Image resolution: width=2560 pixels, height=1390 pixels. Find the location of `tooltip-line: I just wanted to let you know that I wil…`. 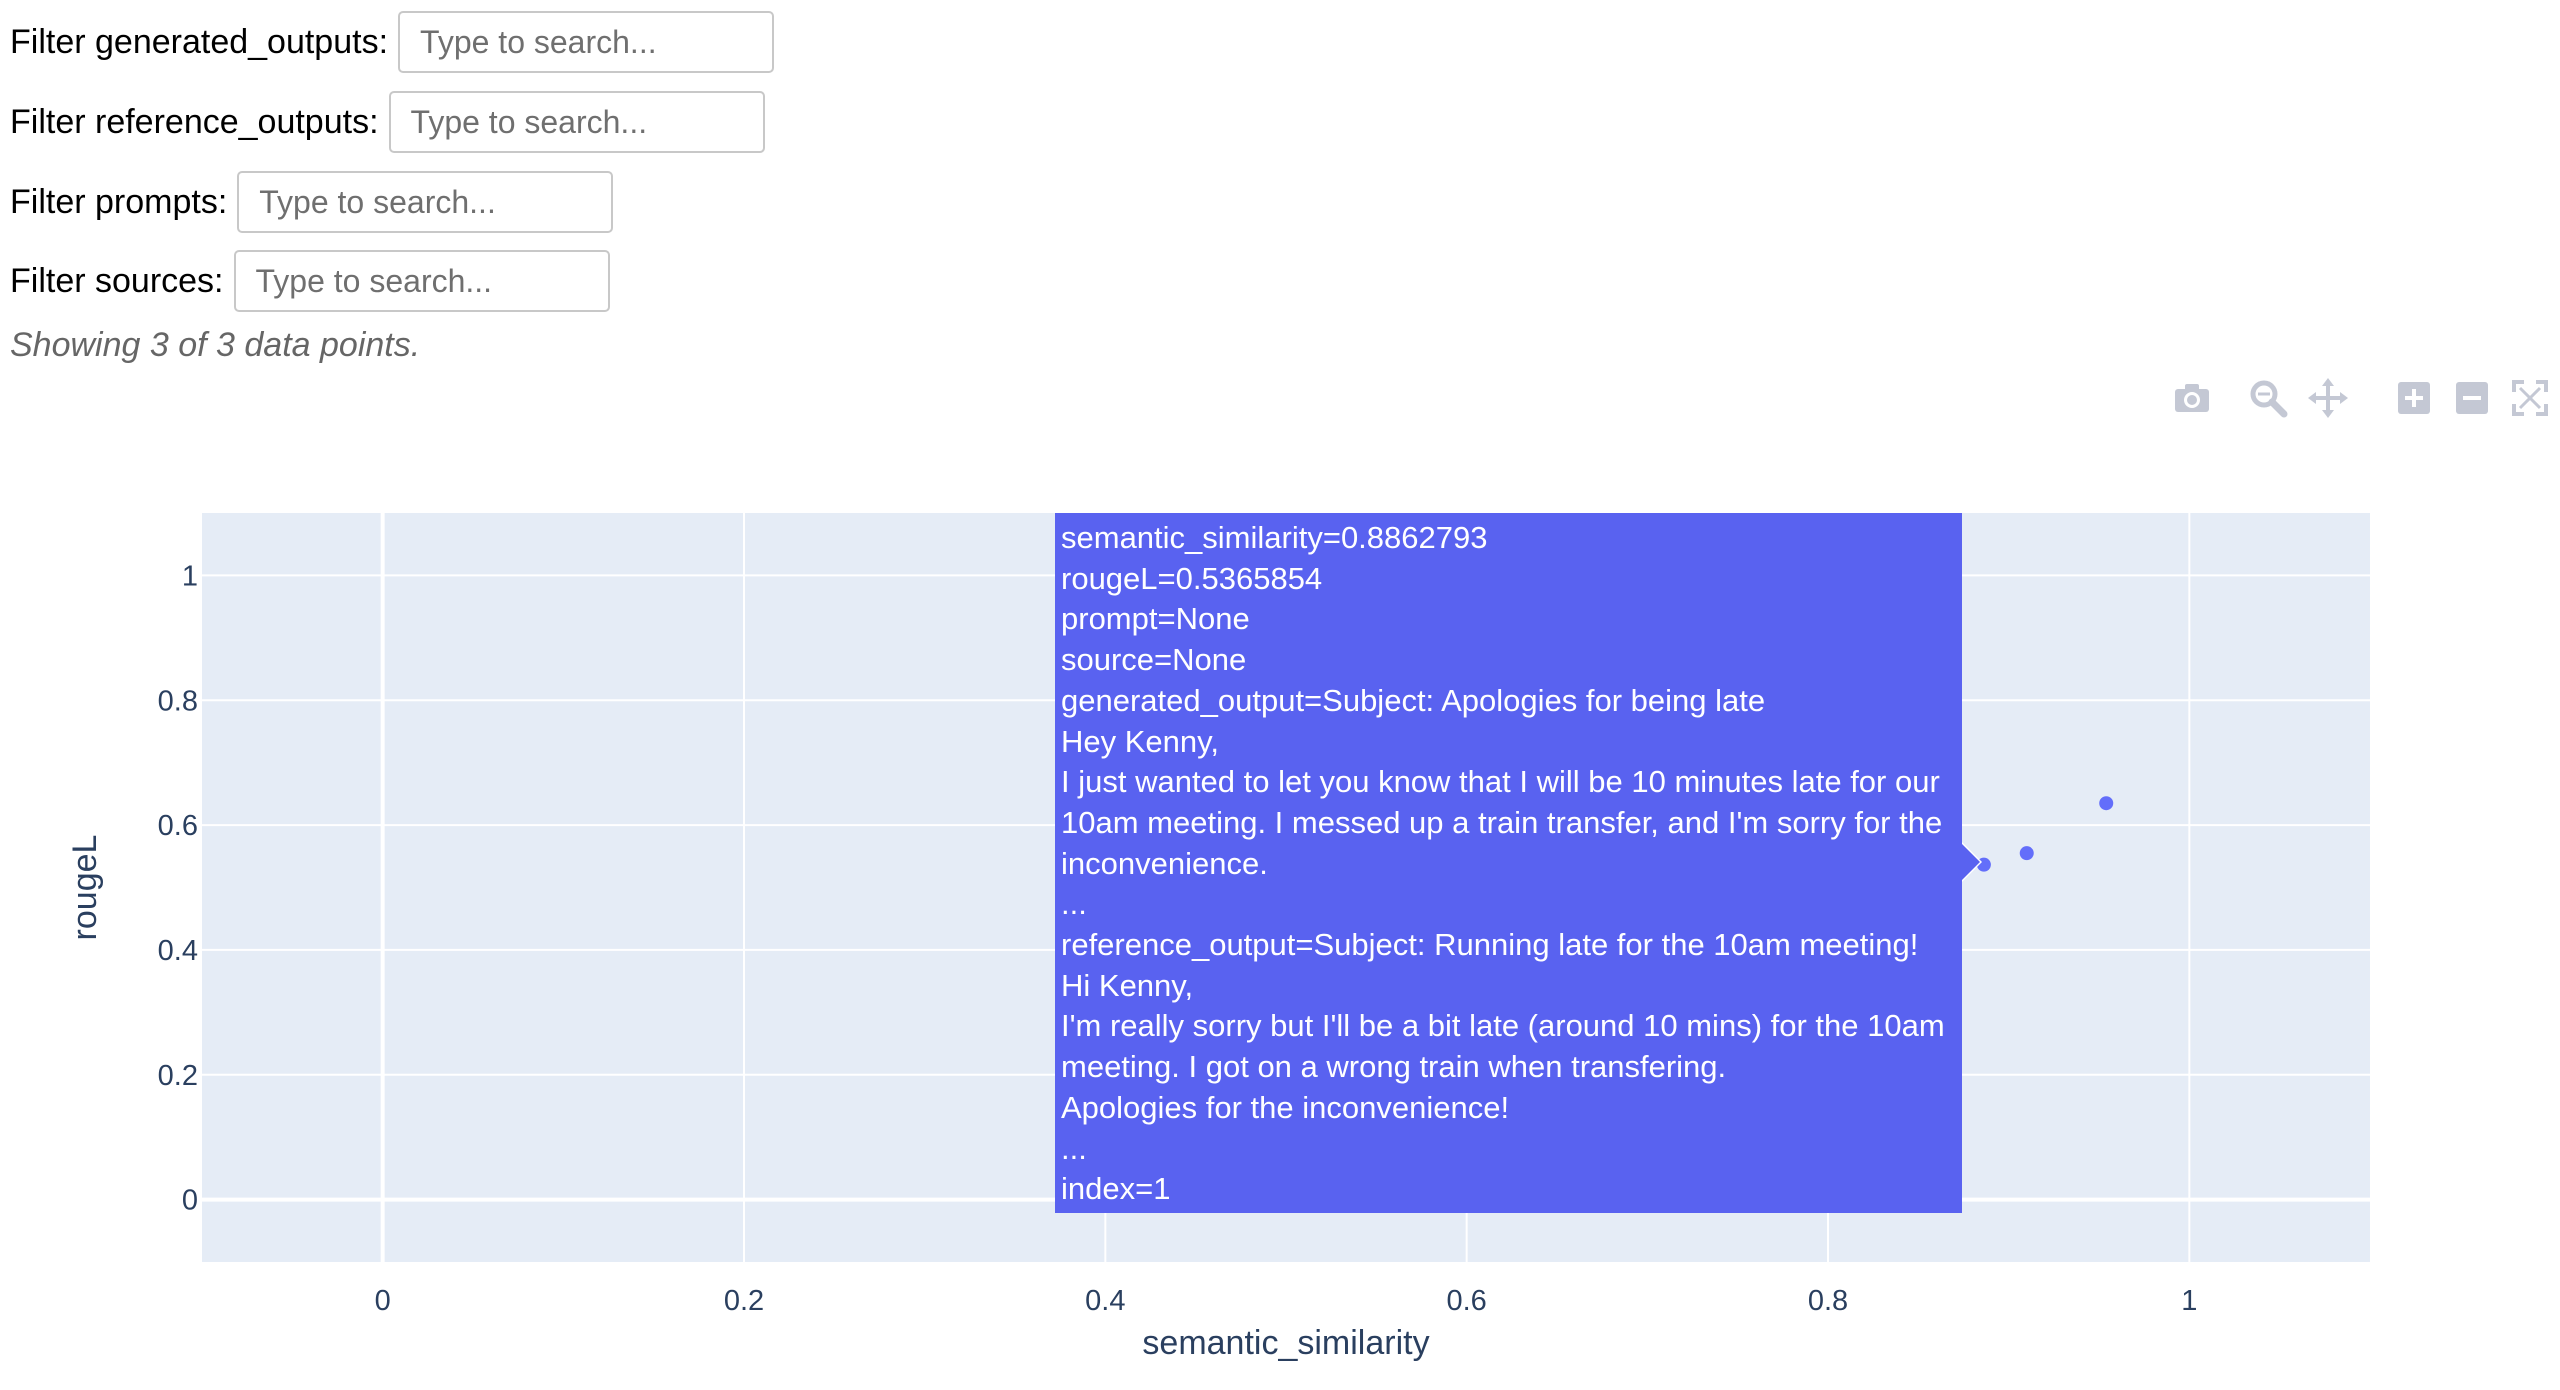

tooltip-line: I just wanted to let you know that I wil… is located at coordinates (1500, 782).